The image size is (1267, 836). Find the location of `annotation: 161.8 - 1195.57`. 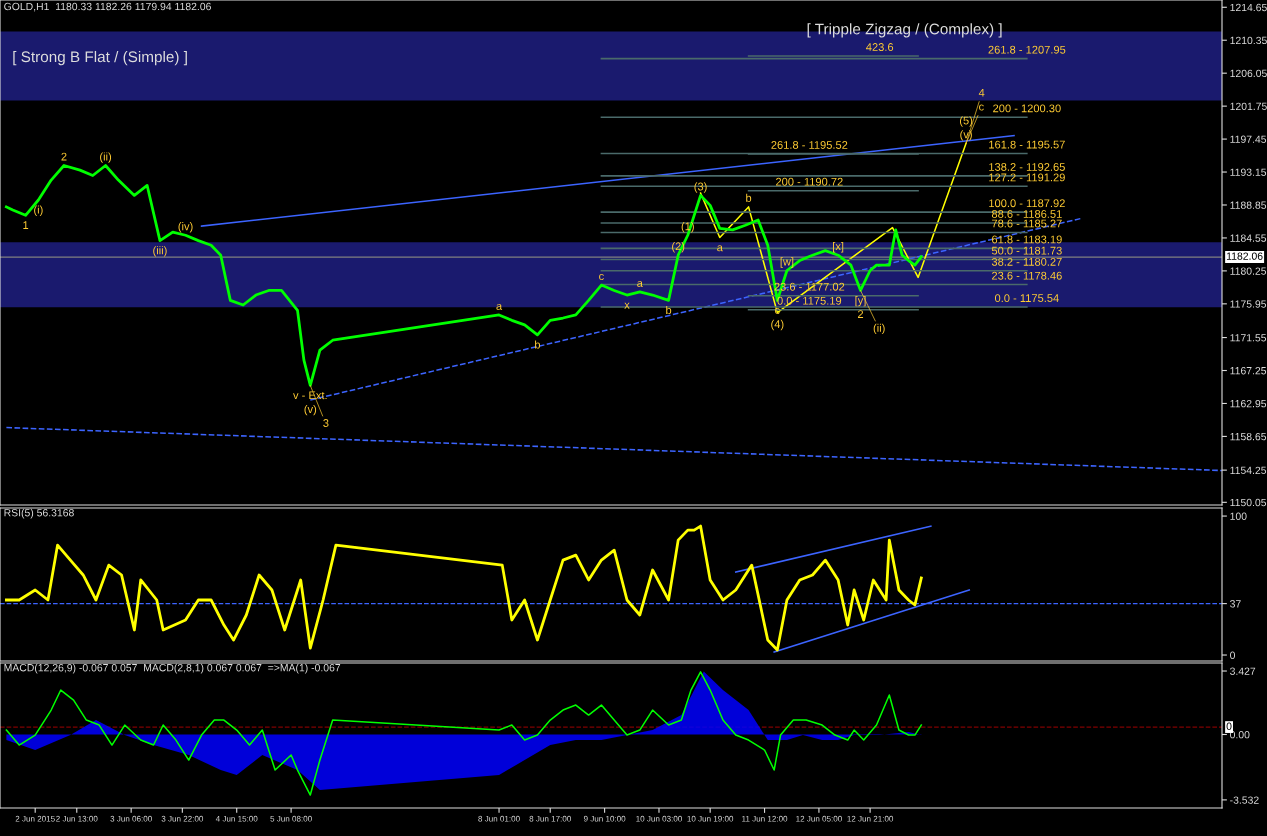

annotation: 161.8 - 1195.57 is located at coordinates (1027, 144).